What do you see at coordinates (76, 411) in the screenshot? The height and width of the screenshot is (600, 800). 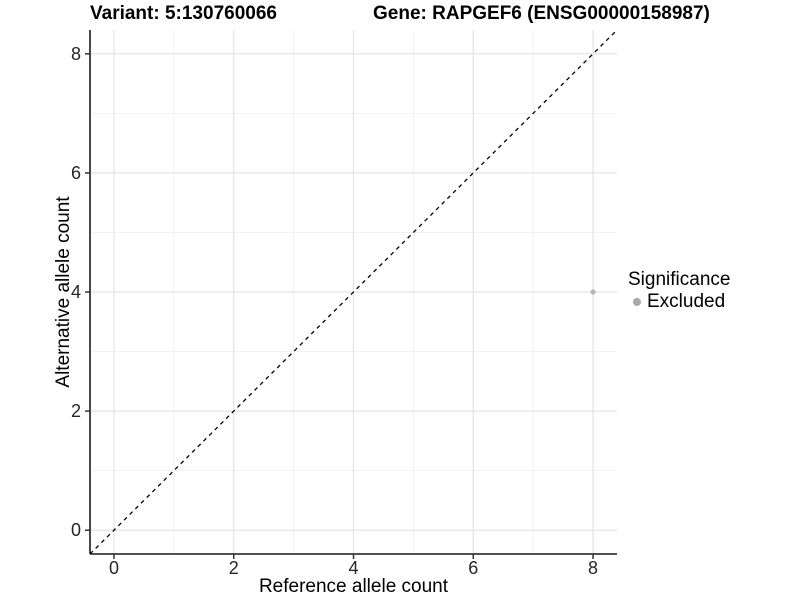 I see `y-tick-label: 2` at bounding box center [76, 411].